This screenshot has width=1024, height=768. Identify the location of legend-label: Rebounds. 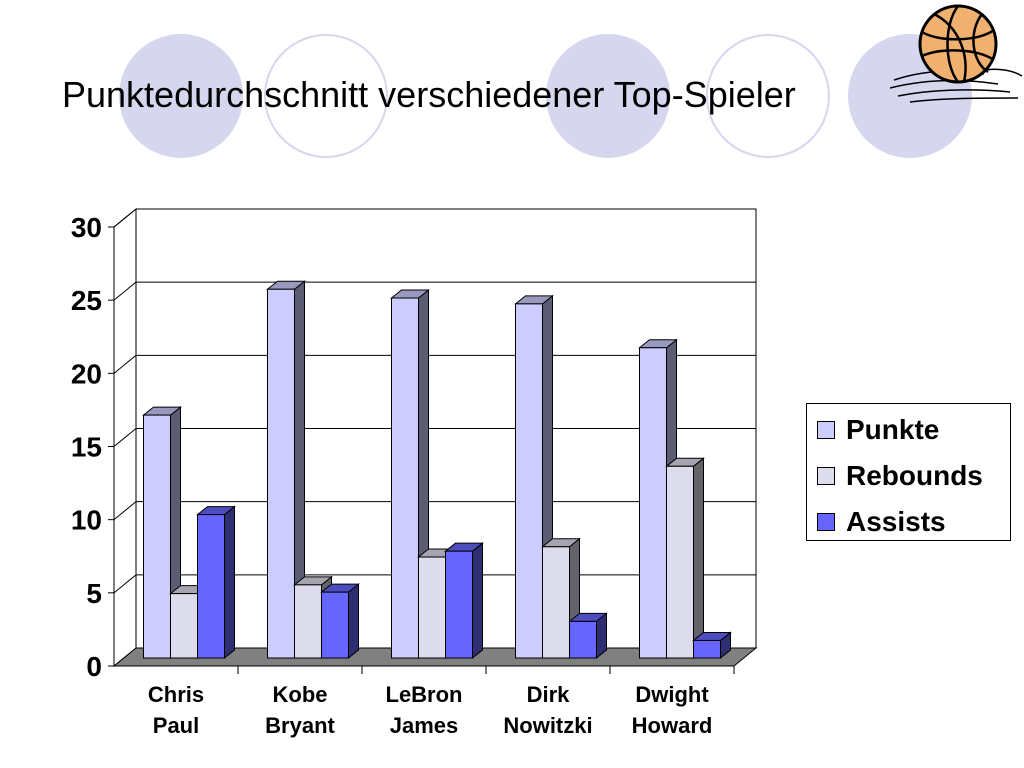
(914, 475).